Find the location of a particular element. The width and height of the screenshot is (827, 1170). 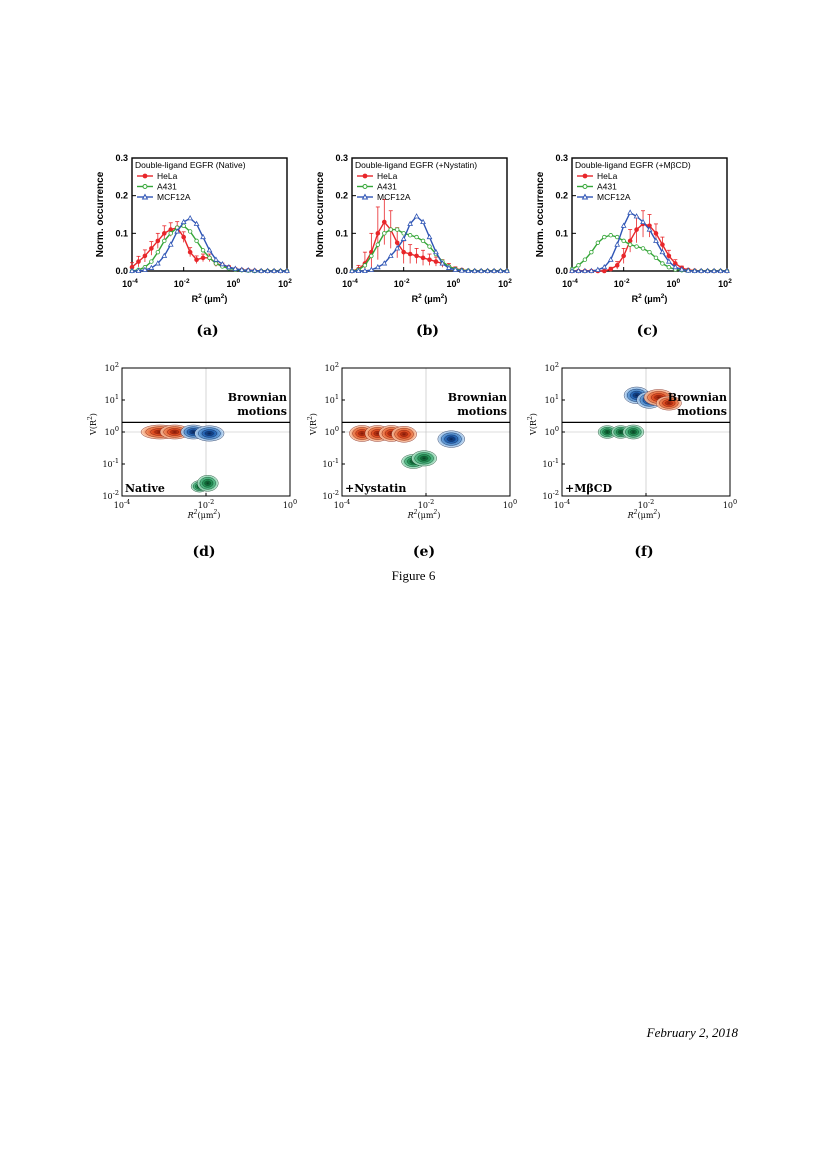

x-axis-label: R2 (μm2) is located at coordinates (650, 298).